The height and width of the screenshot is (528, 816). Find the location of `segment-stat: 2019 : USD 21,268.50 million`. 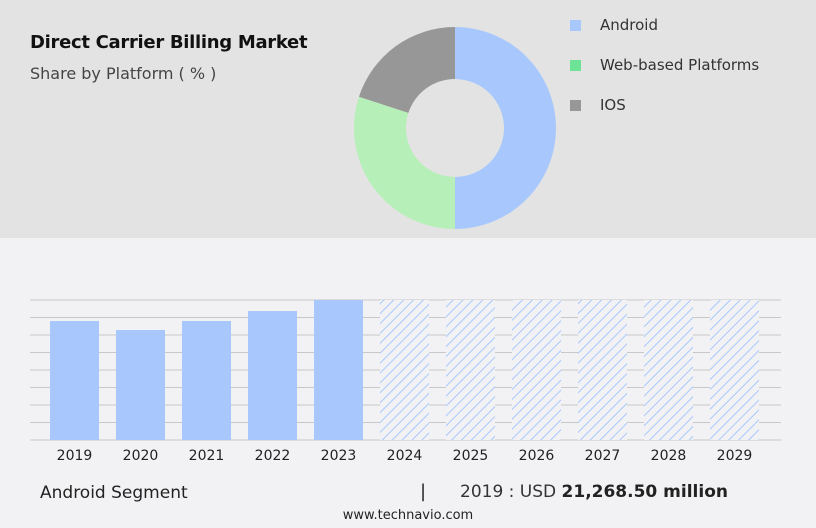

segment-stat: 2019 : USD 21,268.50 million is located at coordinates (594, 492).